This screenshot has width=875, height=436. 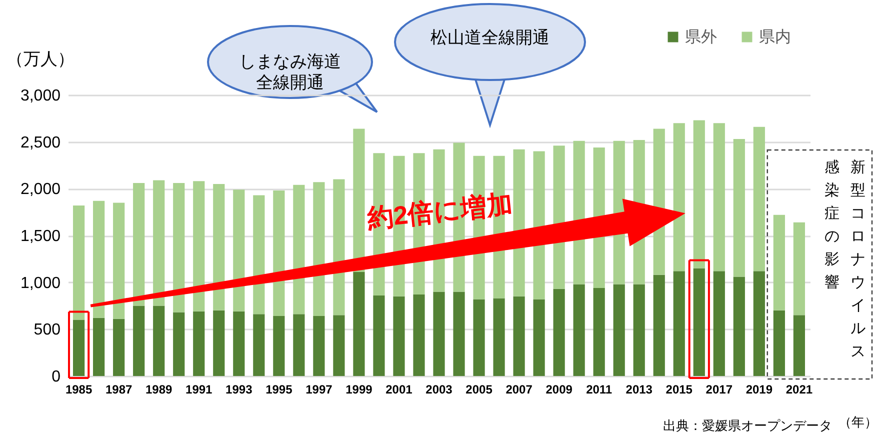 What do you see at coordinates (40, 59) in the screenshot?
I see `y-axis-title: （万人）` at bounding box center [40, 59].